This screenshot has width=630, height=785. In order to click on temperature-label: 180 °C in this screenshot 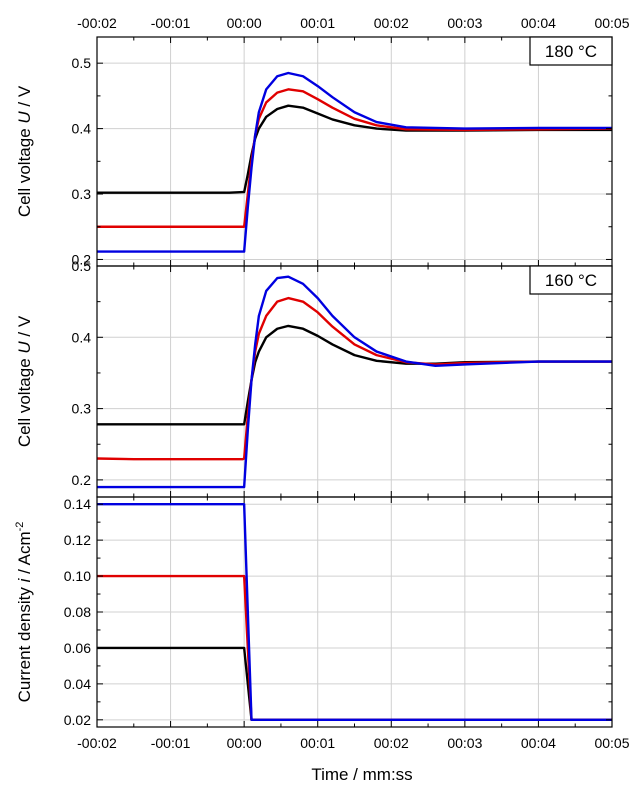, I will do `click(571, 51)`.